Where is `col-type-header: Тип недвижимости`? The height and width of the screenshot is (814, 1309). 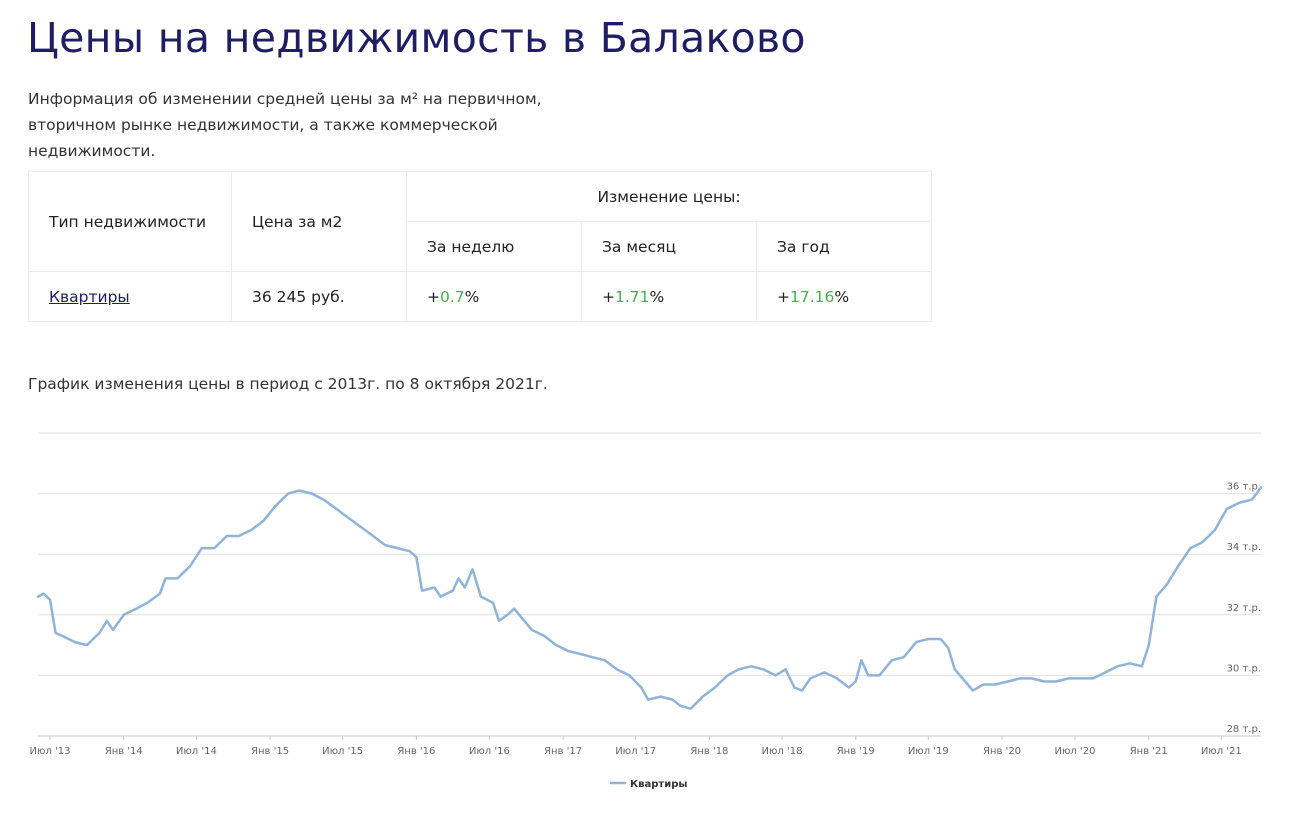
col-type-header: Тип недвижимости is located at coordinates (130, 221).